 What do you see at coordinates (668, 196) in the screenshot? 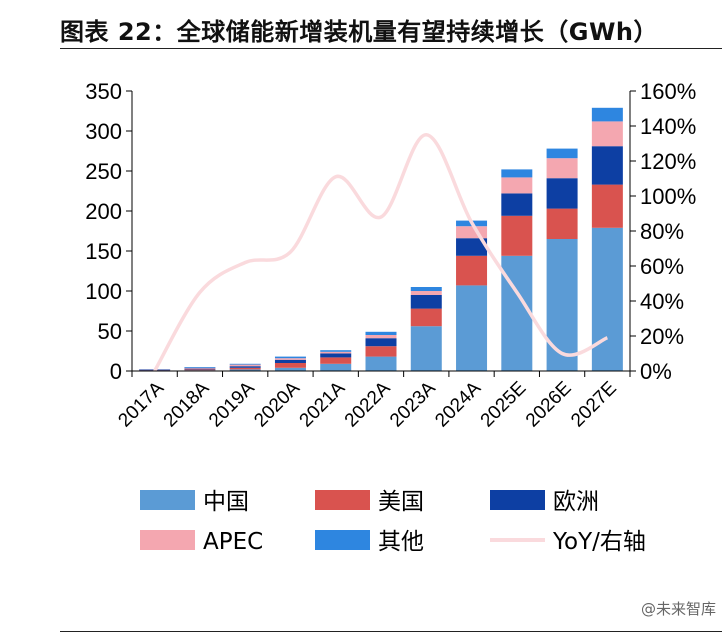
I see `right-tick-label: 100%` at bounding box center [668, 196].